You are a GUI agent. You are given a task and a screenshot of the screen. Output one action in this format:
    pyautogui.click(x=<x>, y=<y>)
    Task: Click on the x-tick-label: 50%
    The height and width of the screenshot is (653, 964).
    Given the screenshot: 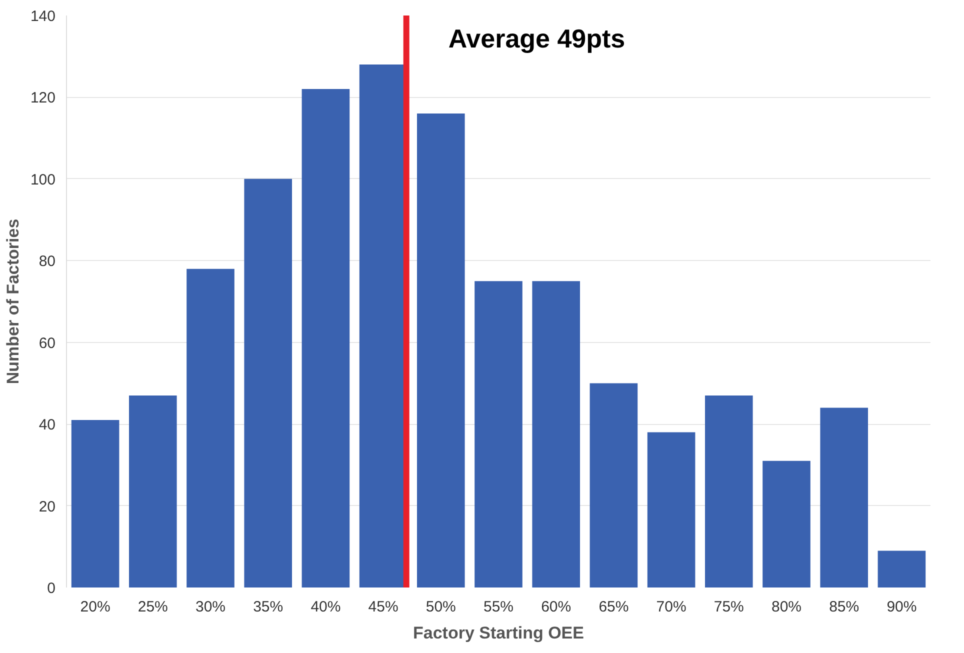 What is the action you would take?
    pyautogui.click(x=441, y=607)
    